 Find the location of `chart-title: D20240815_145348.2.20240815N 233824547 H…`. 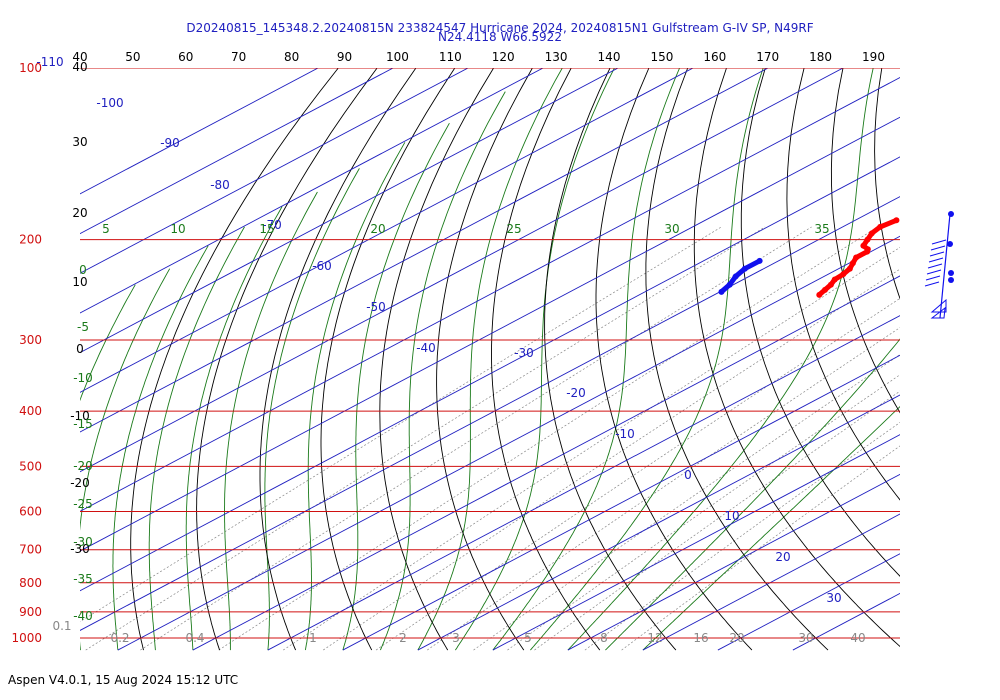

chart-title: D20240815_145348.2.20240815N 233824547 H… is located at coordinates (500, 28).